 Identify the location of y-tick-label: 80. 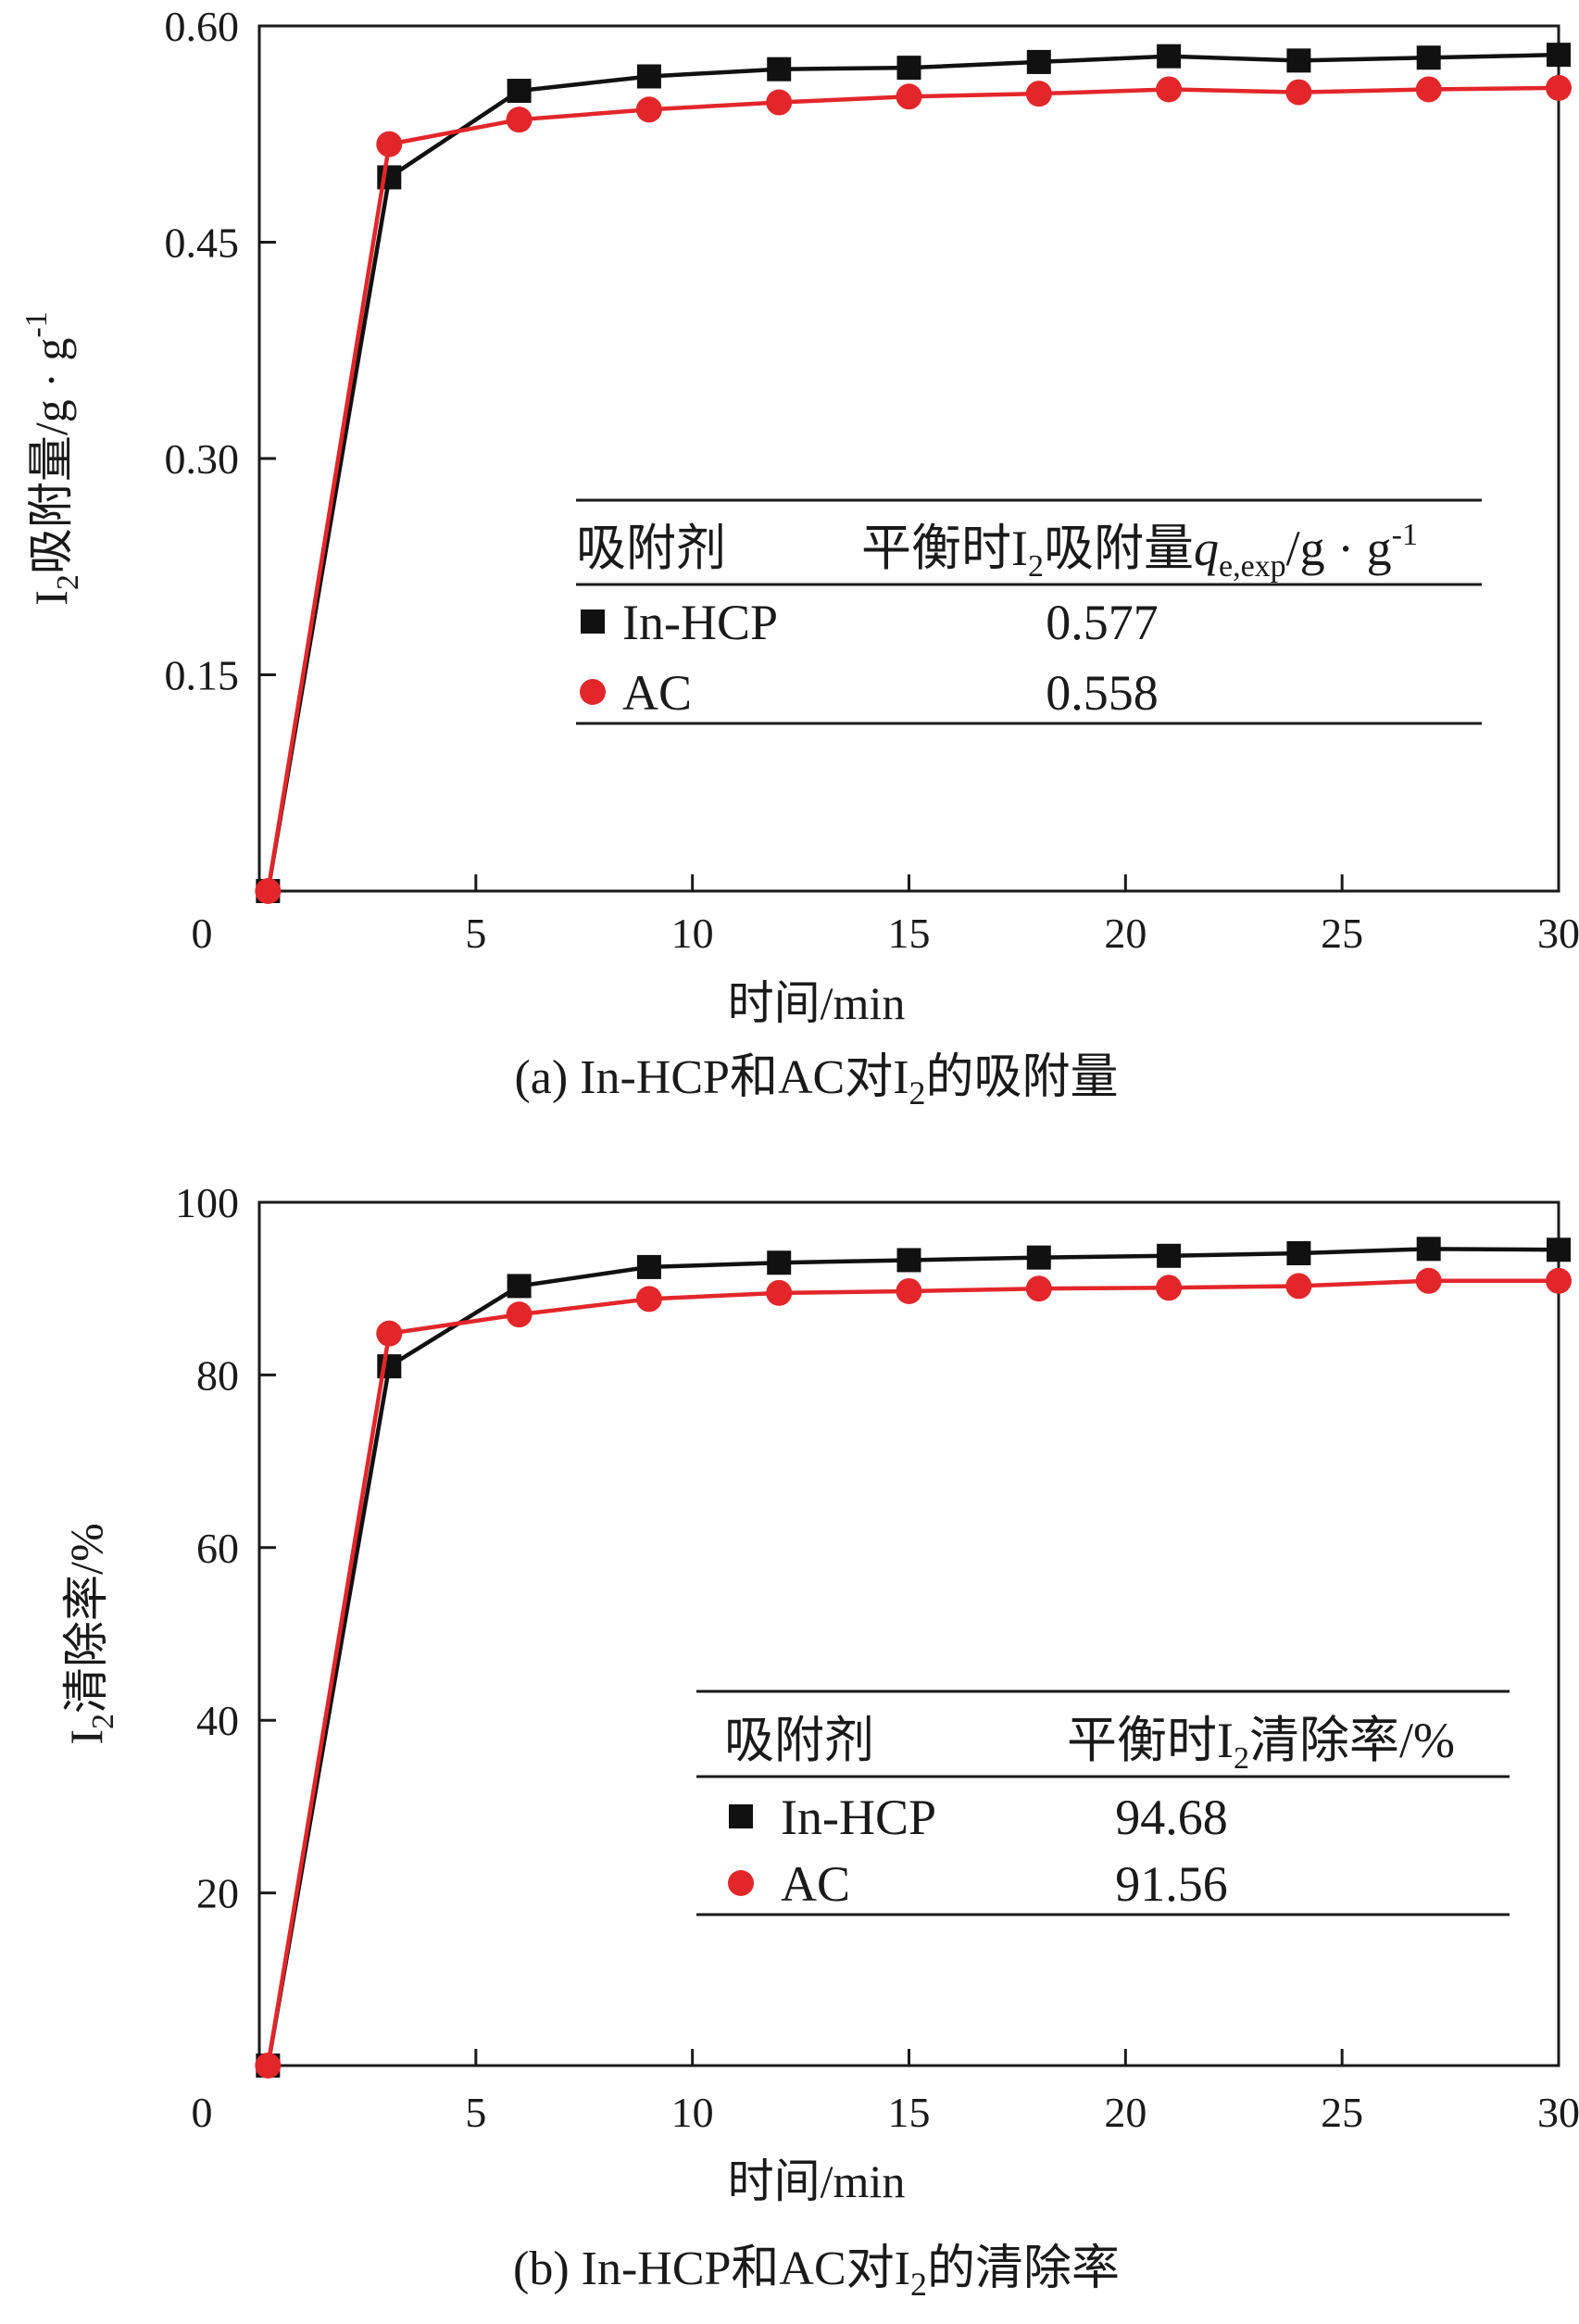
(218, 1375).